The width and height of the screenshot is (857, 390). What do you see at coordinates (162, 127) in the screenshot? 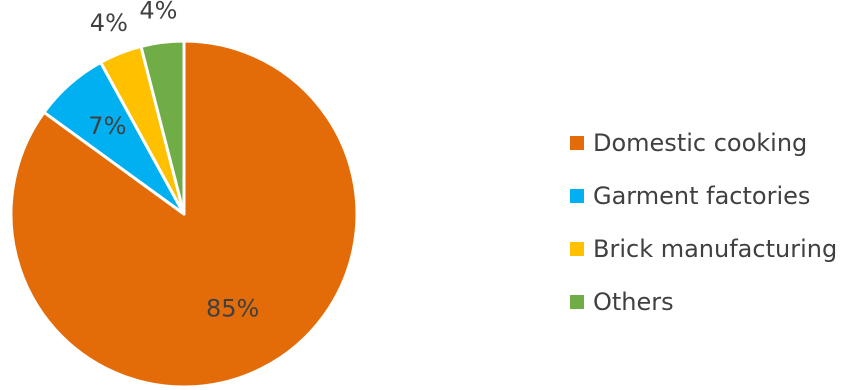
I see `pie-slice-others` at bounding box center [162, 127].